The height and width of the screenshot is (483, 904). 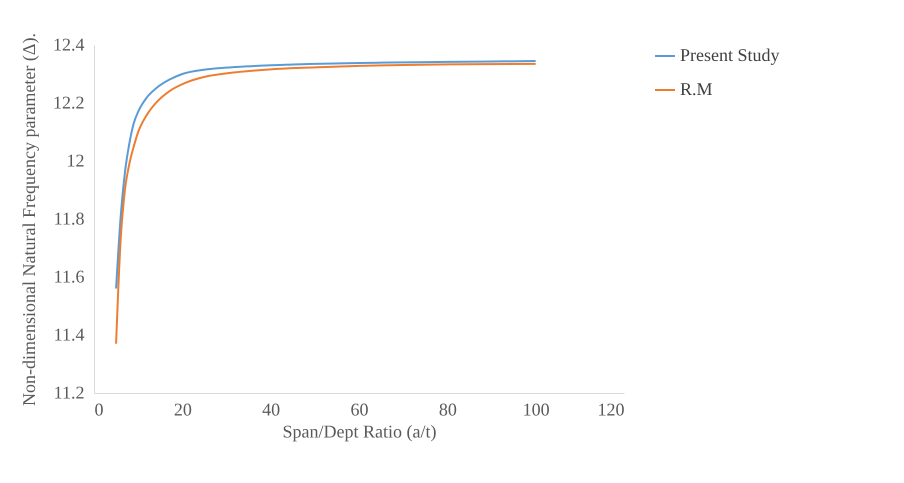 I want to click on x-tick-label: 20, so click(x=183, y=410).